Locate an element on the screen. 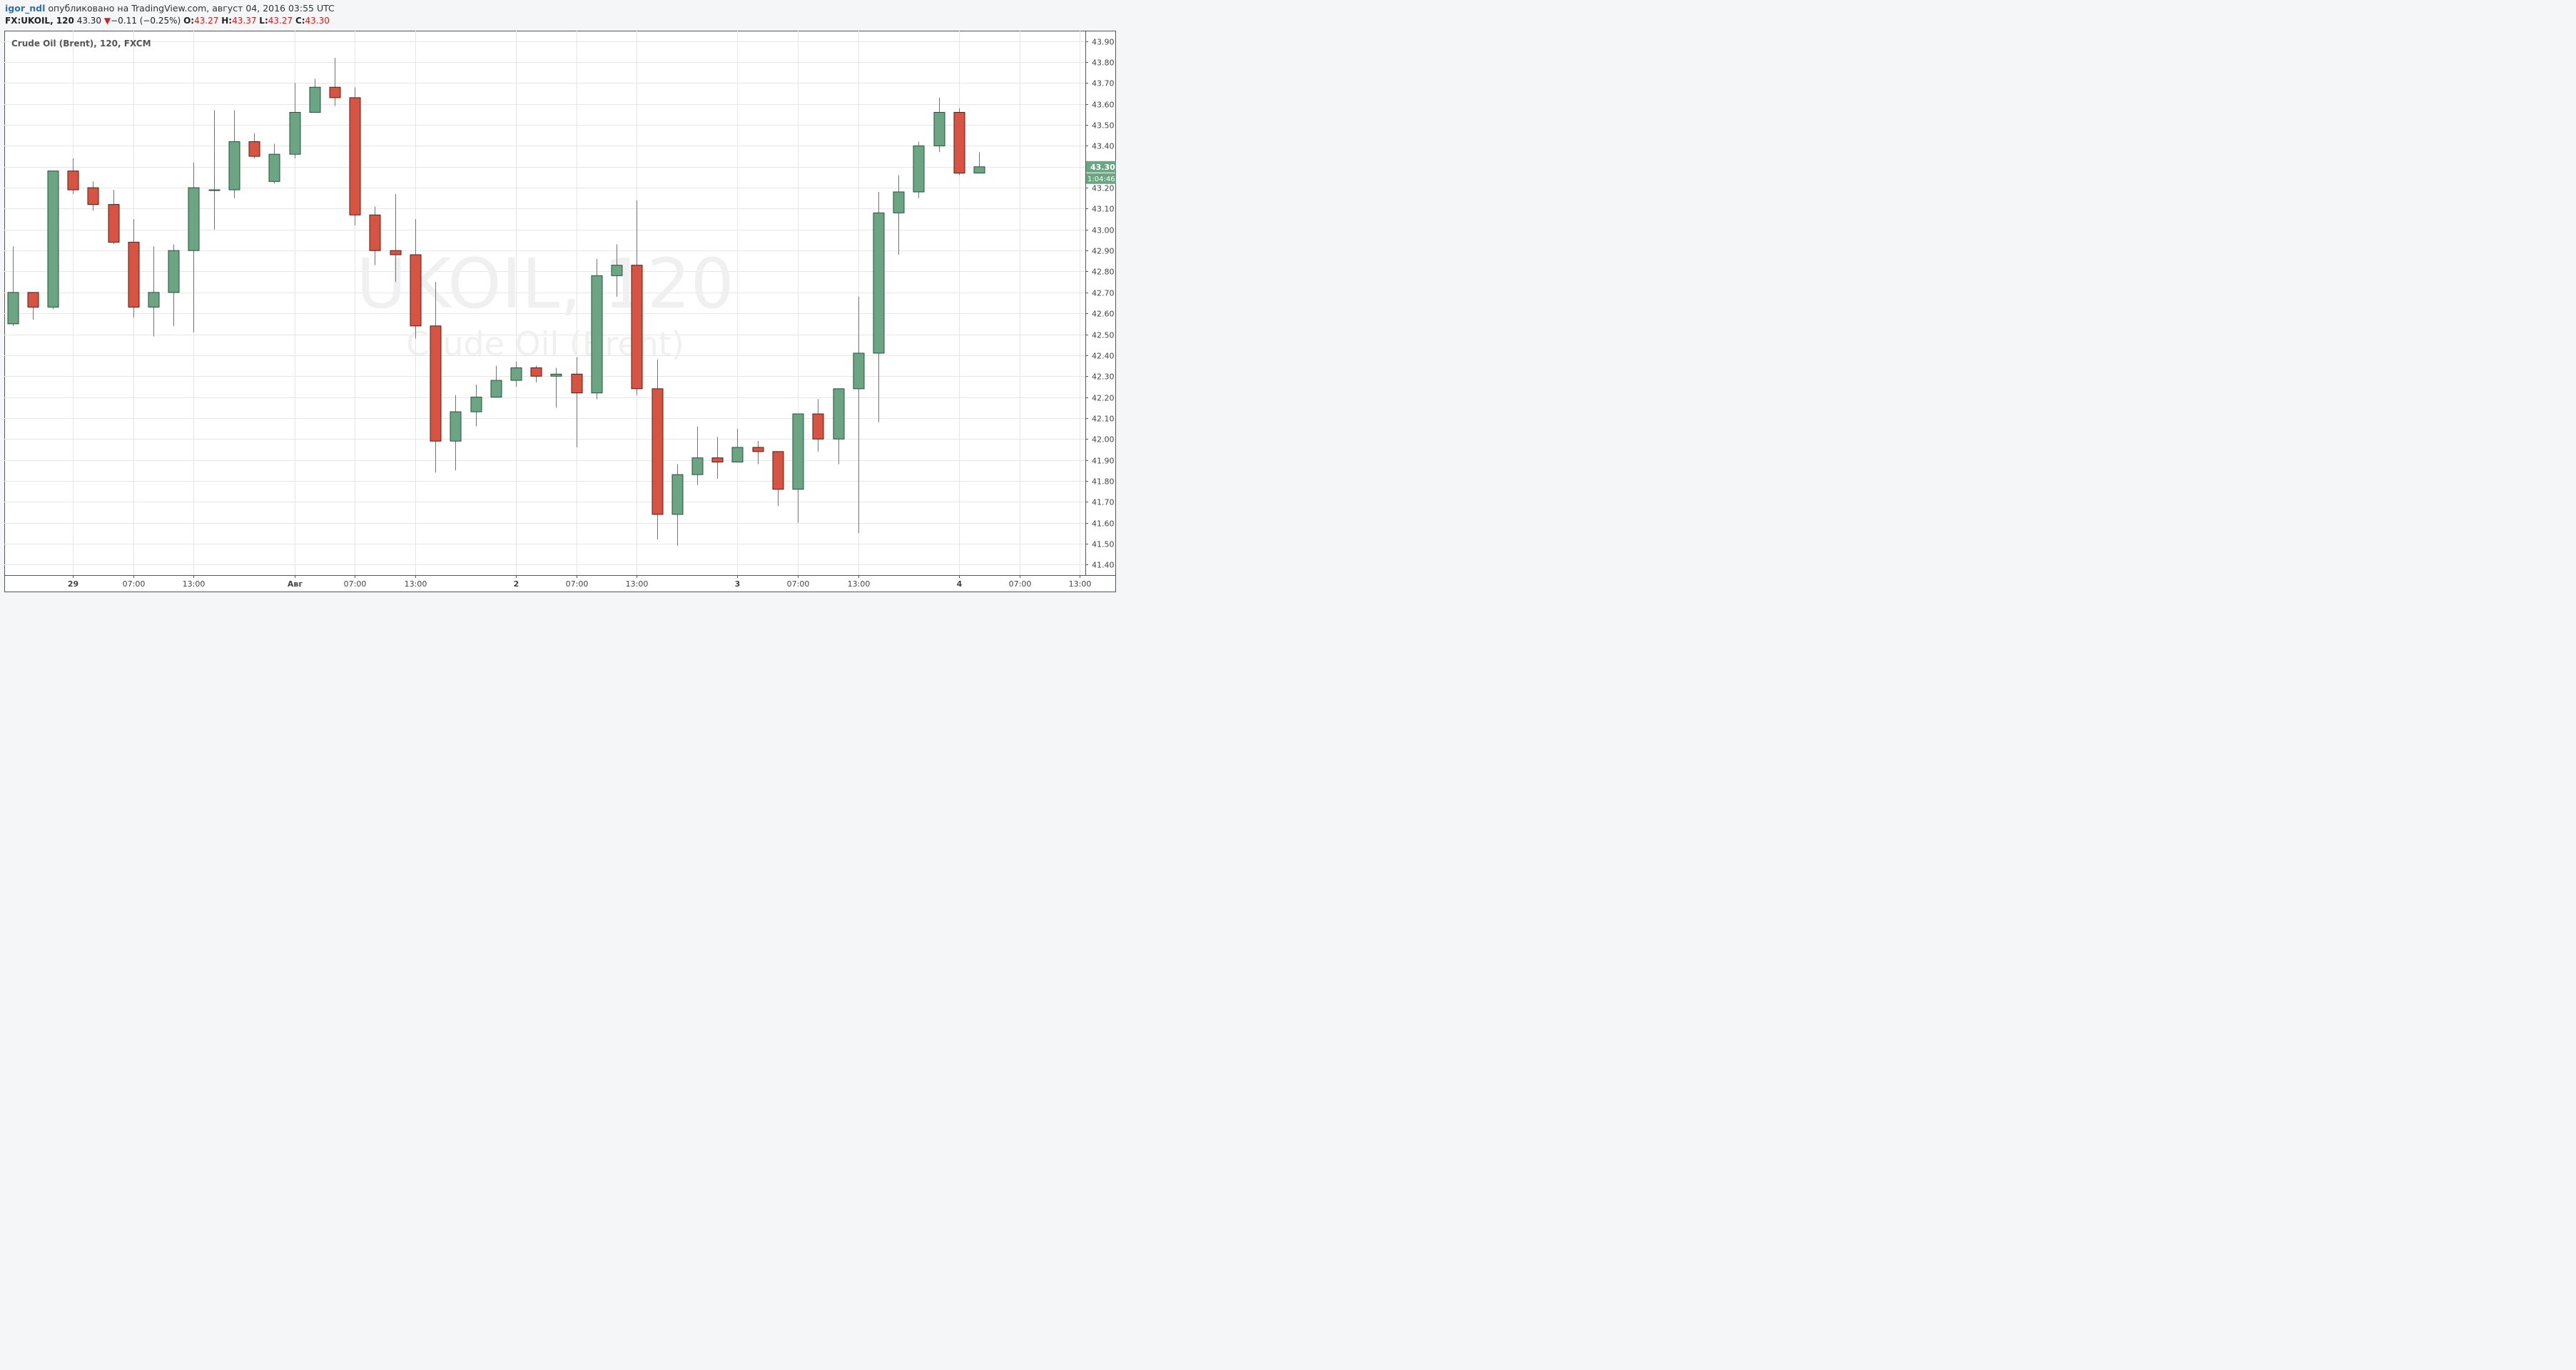 Image resolution: width=2576 pixels, height=1370 pixels. last-price-tag: 43.30 1:04:46 is located at coordinates (1101, 172).